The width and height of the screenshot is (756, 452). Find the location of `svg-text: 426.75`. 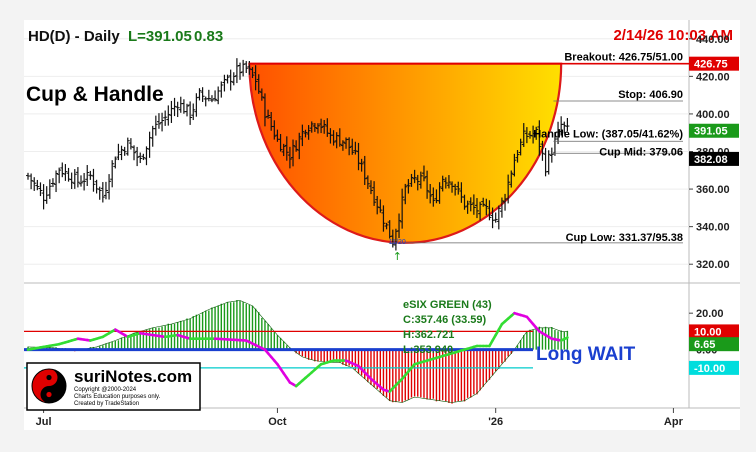

svg-text: 426.75 is located at coordinates (711, 65).